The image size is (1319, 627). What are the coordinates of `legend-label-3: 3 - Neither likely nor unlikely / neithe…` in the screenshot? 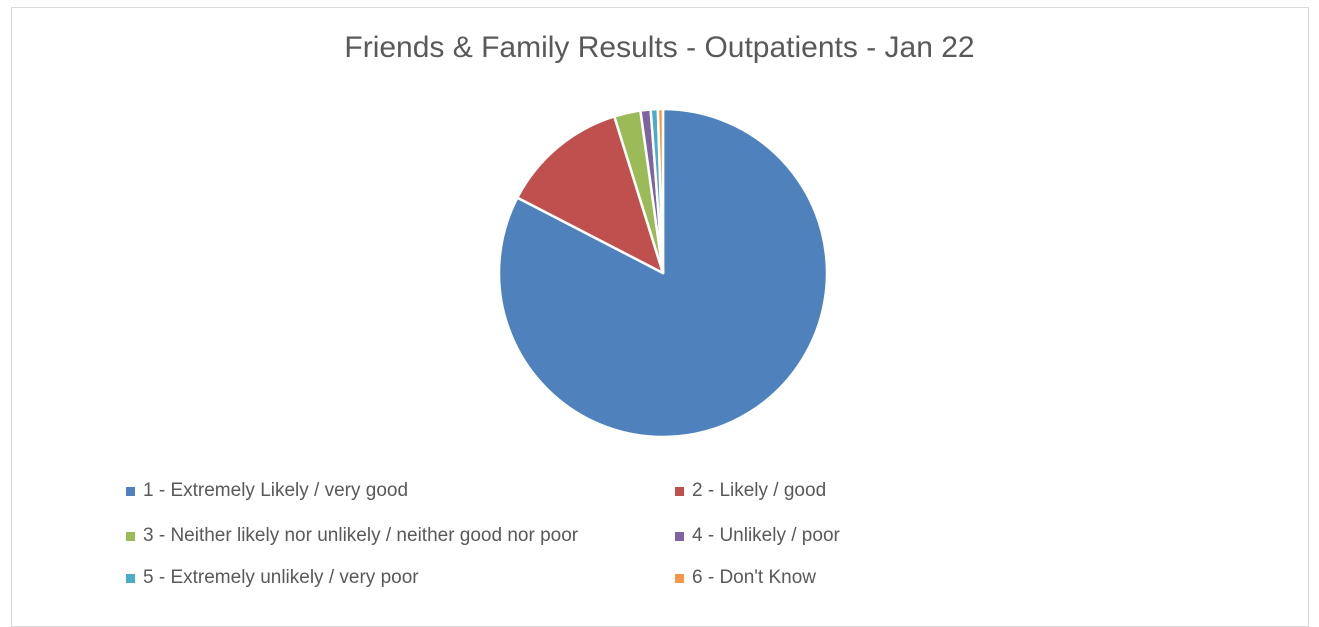 It's located at (361, 535).